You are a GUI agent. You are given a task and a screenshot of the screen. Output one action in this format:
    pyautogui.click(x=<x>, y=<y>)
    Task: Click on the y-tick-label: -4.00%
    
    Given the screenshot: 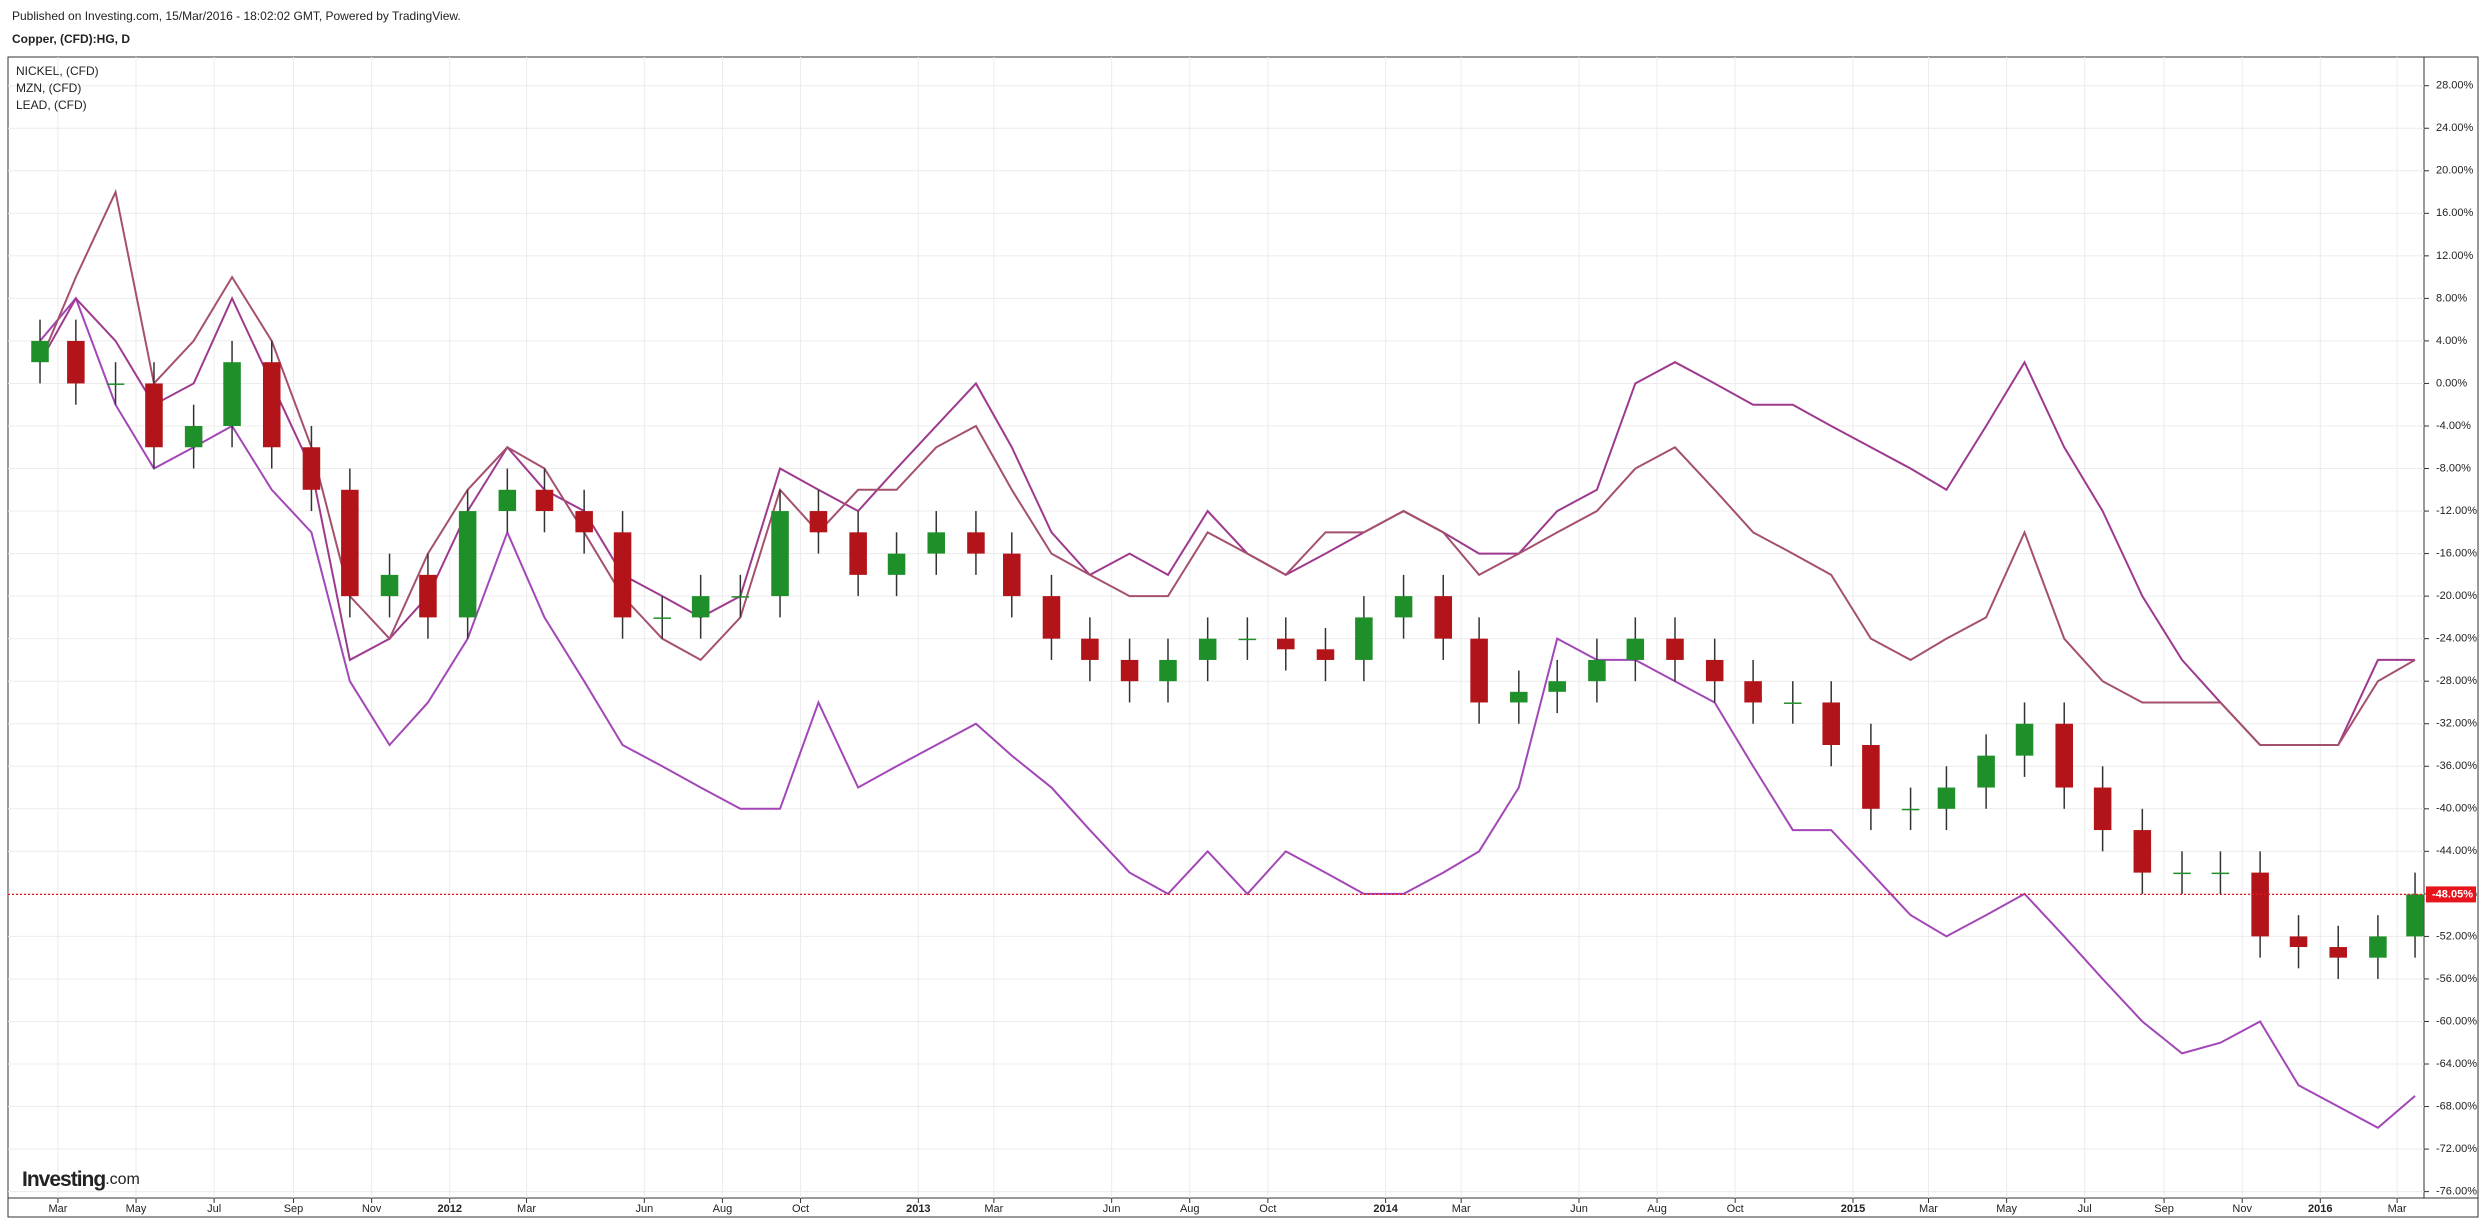 What is the action you would take?
    pyautogui.click(x=2453, y=426)
    